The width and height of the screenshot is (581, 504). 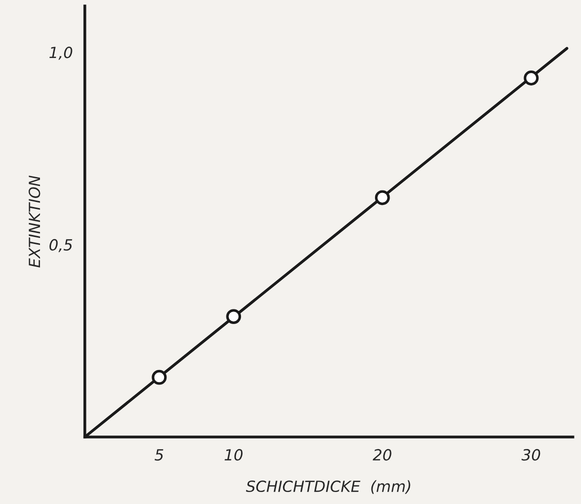 What do you see at coordinates (382, 455) in the screenshot?
I see `x-tick-label: 20` at bounding box center [382, 455].